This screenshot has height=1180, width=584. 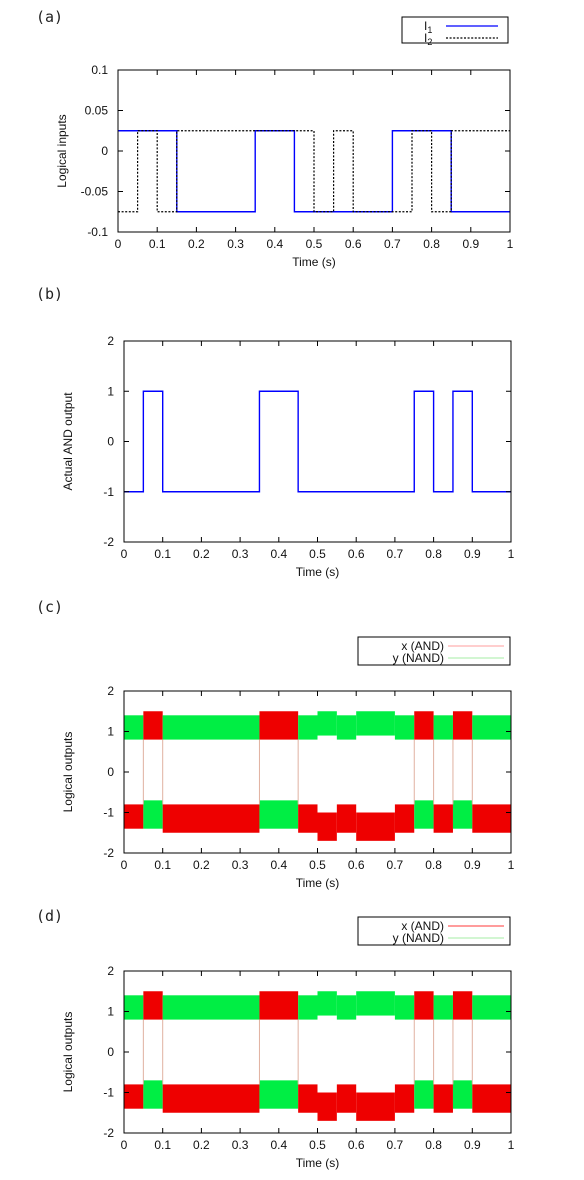 What do you see at coordinates (49, 17) in the screenshot?
I see `panel-label: (a)` at bounding box center [49, 17].